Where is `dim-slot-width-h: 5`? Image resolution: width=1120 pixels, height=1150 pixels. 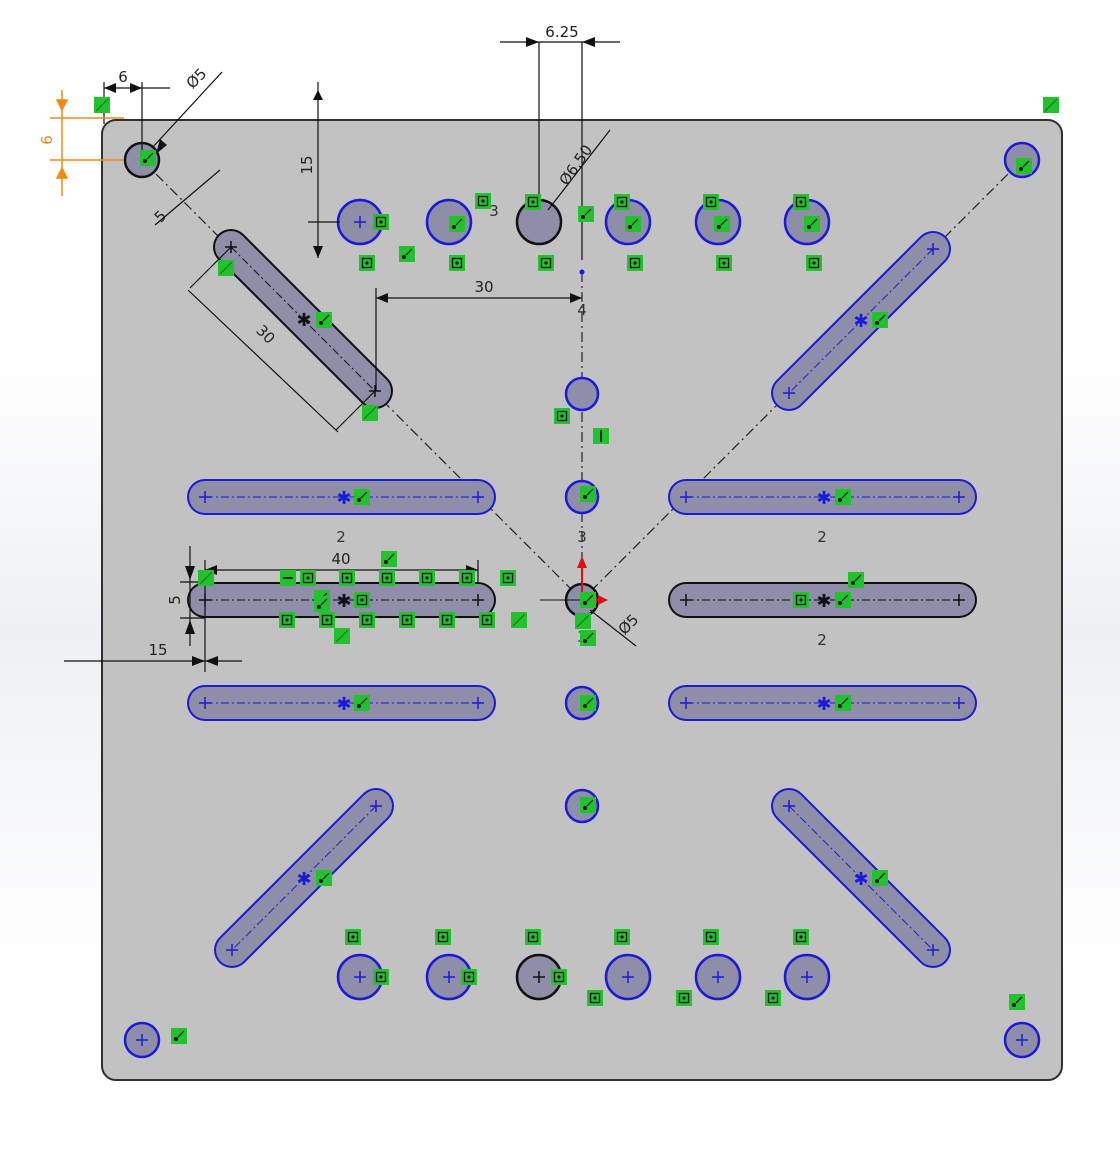 dim-slot-width-h: 5 is located at coordinates (175, 600).